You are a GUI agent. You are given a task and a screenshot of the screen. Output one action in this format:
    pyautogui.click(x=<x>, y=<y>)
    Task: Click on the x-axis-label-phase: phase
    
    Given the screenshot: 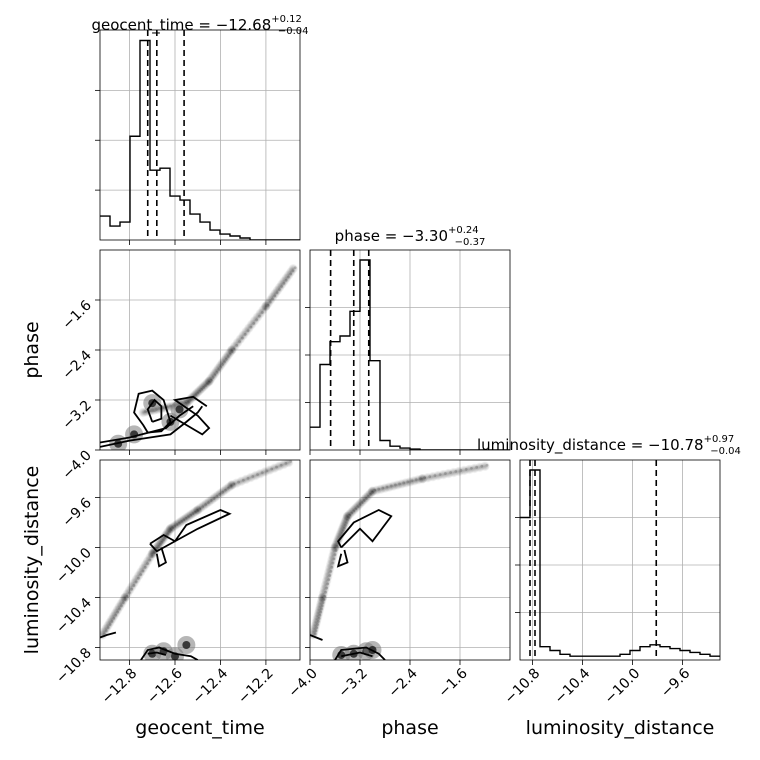 What is the action you would take?
    pyautogui.click(x=409, y=728)
    